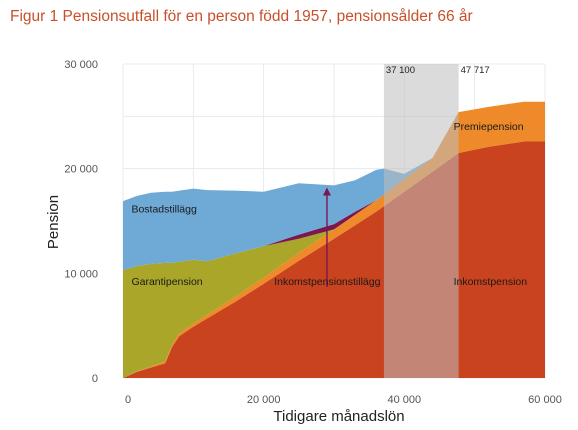 The height and width of the screenshot is (430, 578). What do you see at coordinates (81, 274) in the screenshot?
I see `y-tick-label: 10 000` at bounding box center [81, 274].